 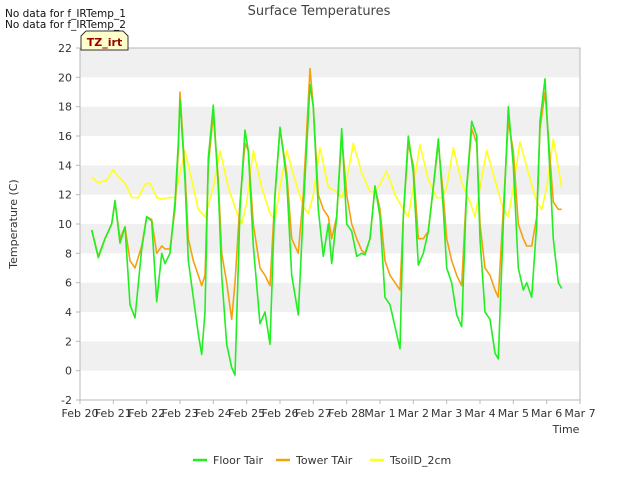 What do you see at coordinates (80, 413) in the screenshot?
I see `x-tick-label: Feb 20` at bounding box center [80, 413].